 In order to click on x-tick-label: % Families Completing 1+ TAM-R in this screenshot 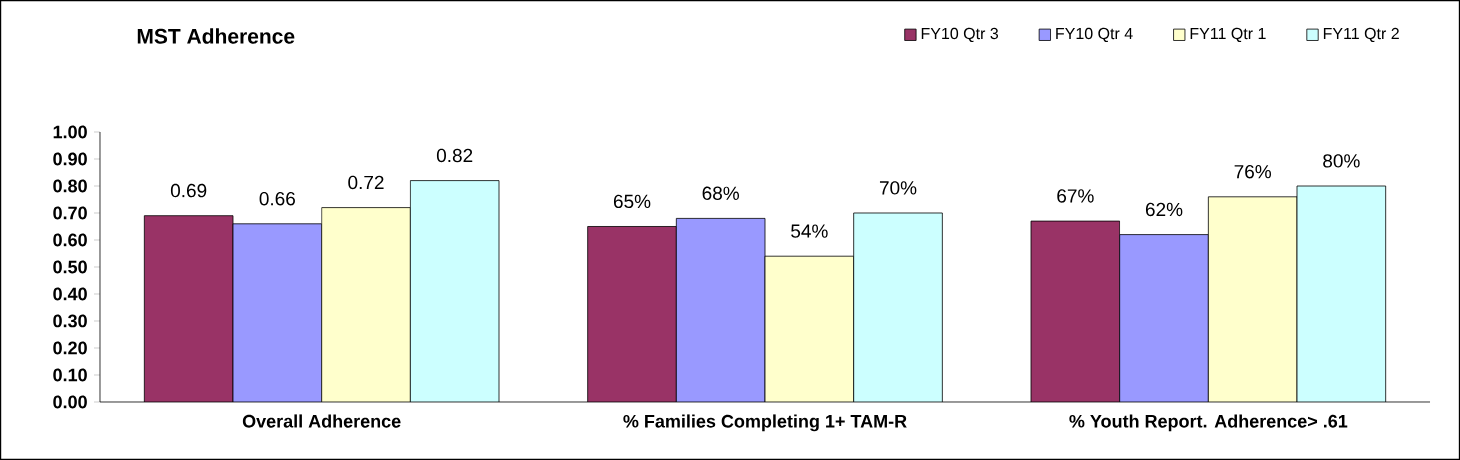, I will do `click(765, 423)`.